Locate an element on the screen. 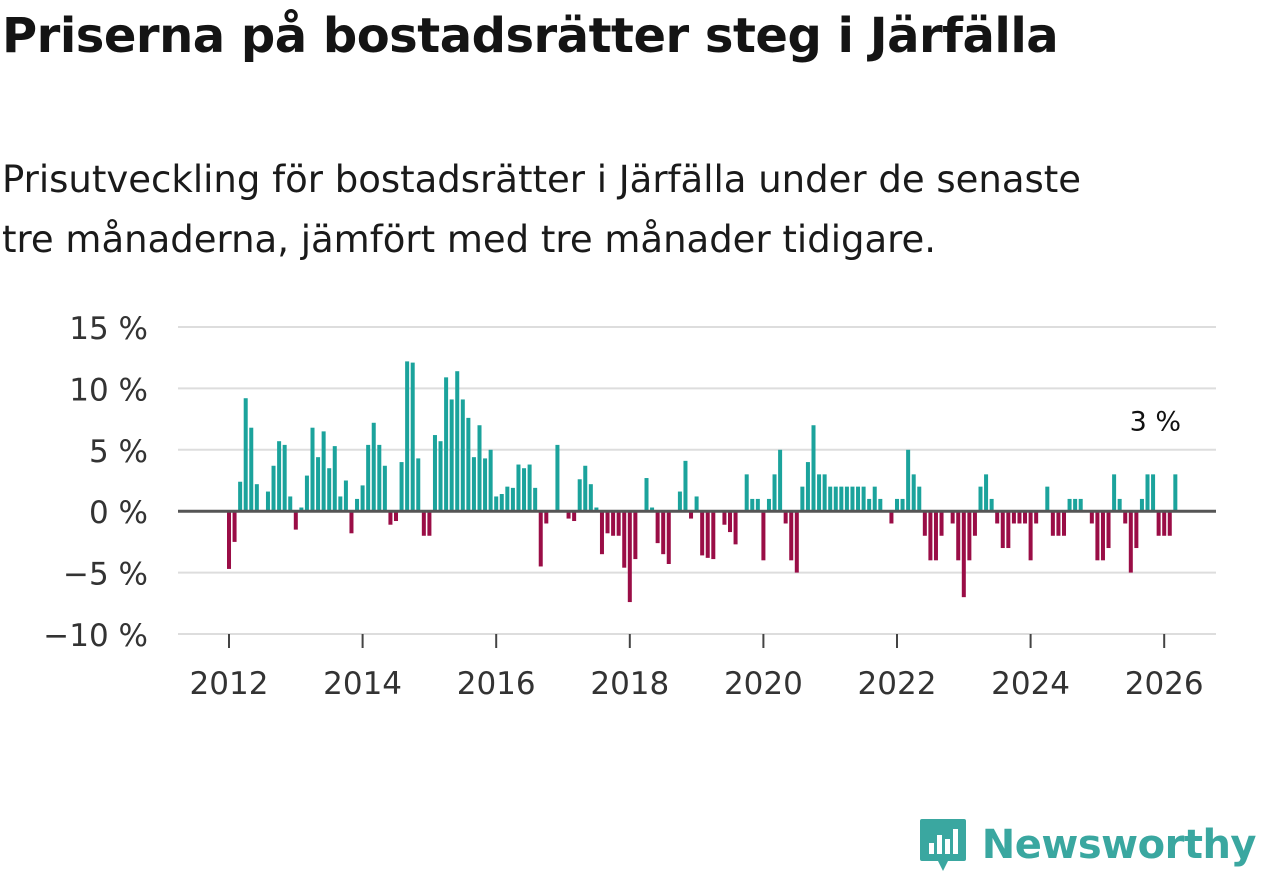  last-value-label: 3 % is located at coordinates (1155, 421).